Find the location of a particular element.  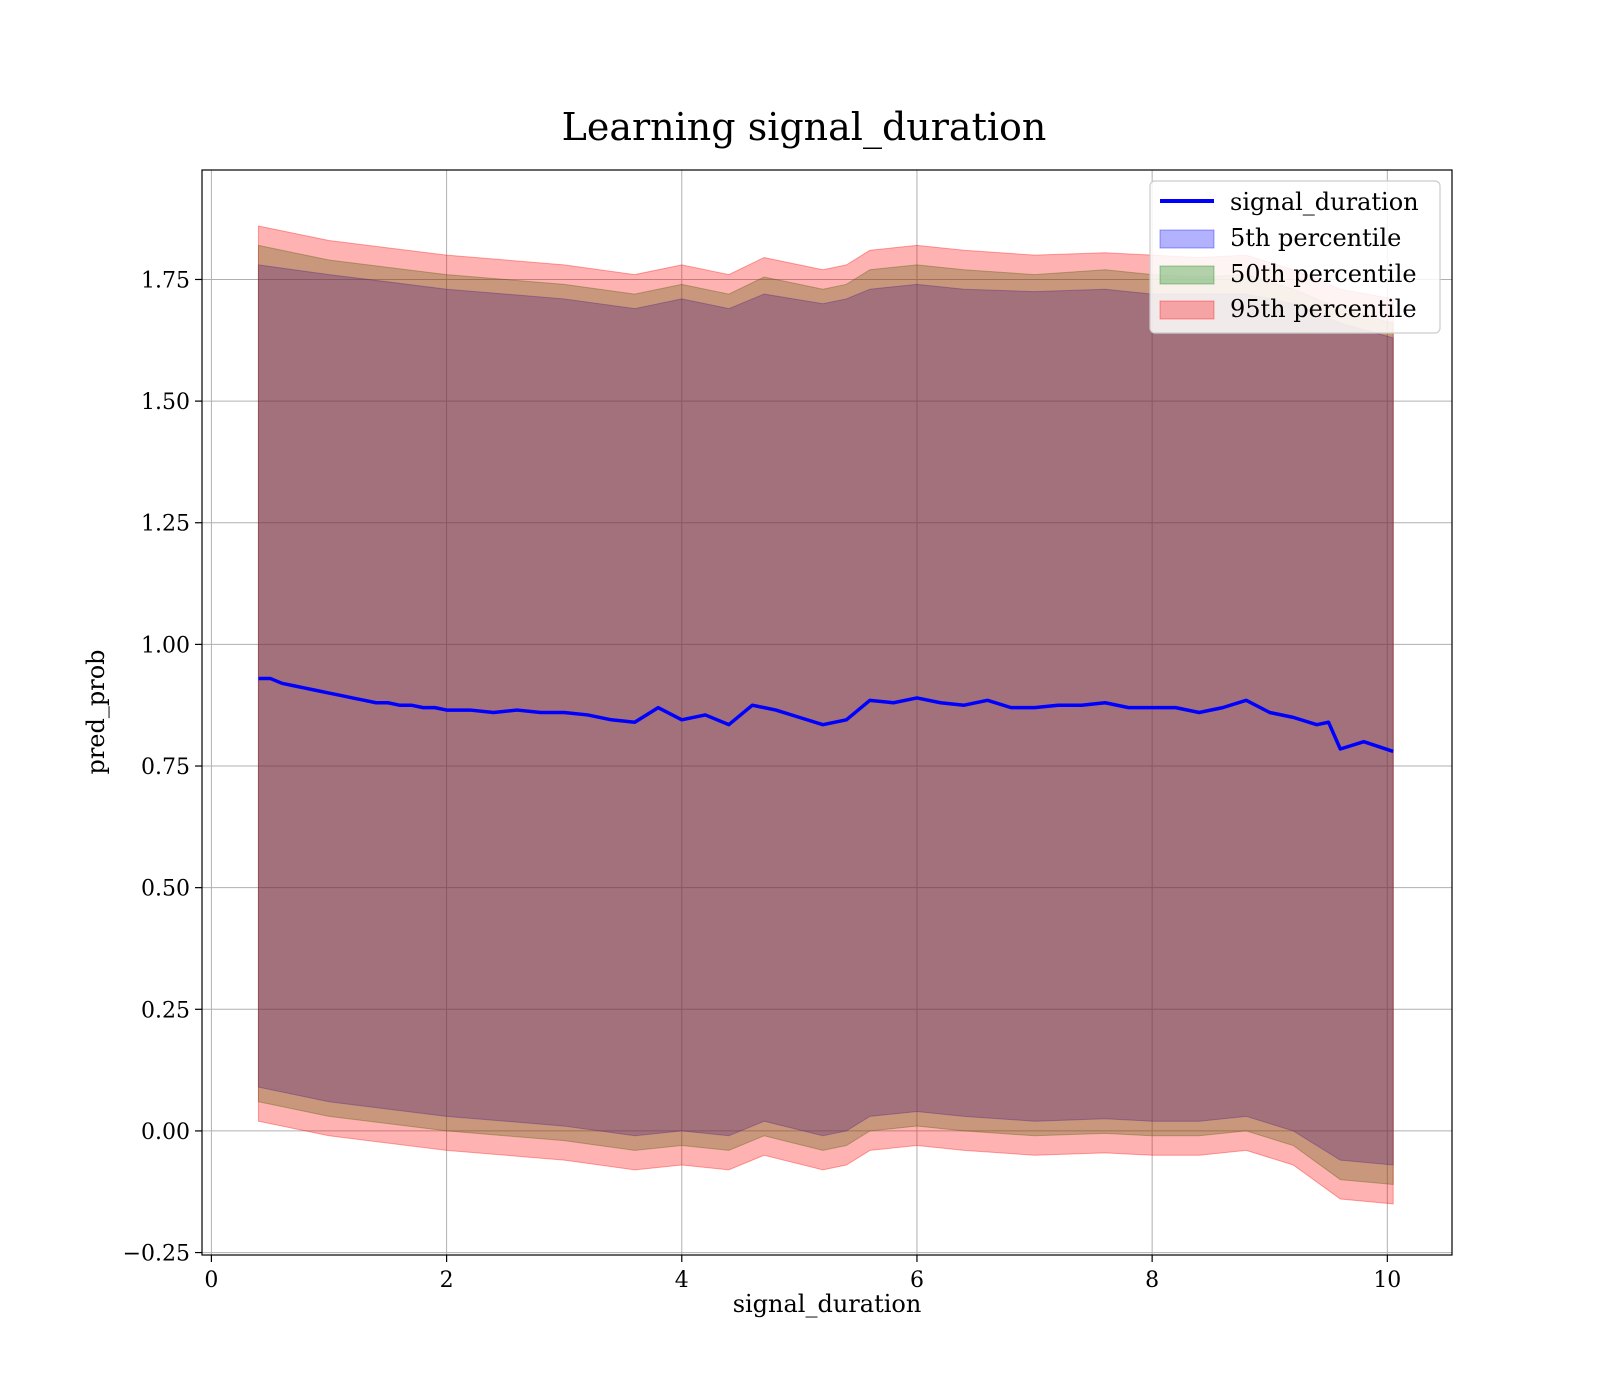

legend-50th-swatch is located at coordinates (1187, 275).